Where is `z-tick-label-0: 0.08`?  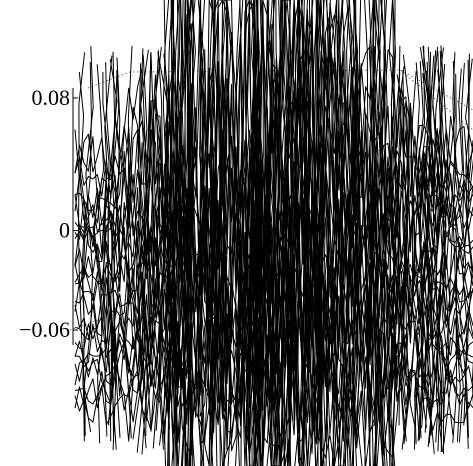 z-tick-label-0: 0.08 is located at coordinates (51, 97).